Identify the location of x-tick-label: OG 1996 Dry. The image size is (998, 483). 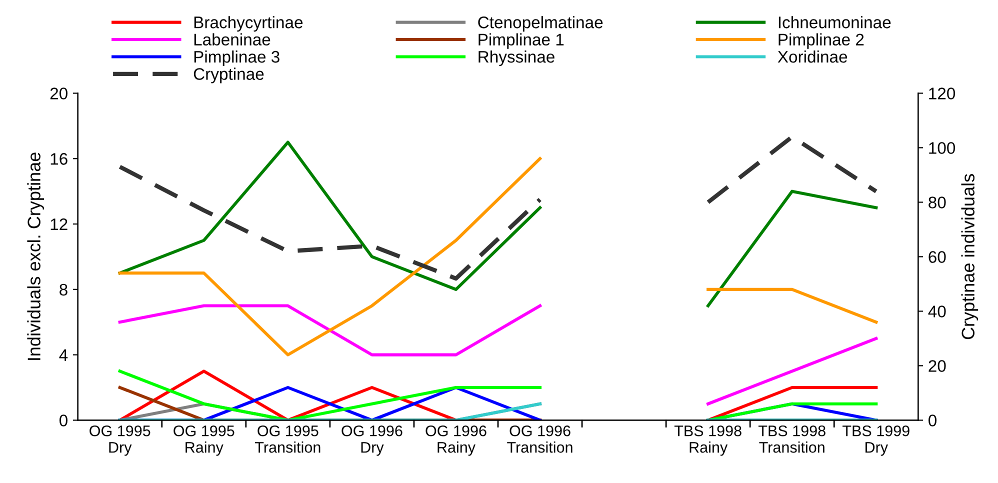
(372, 440).